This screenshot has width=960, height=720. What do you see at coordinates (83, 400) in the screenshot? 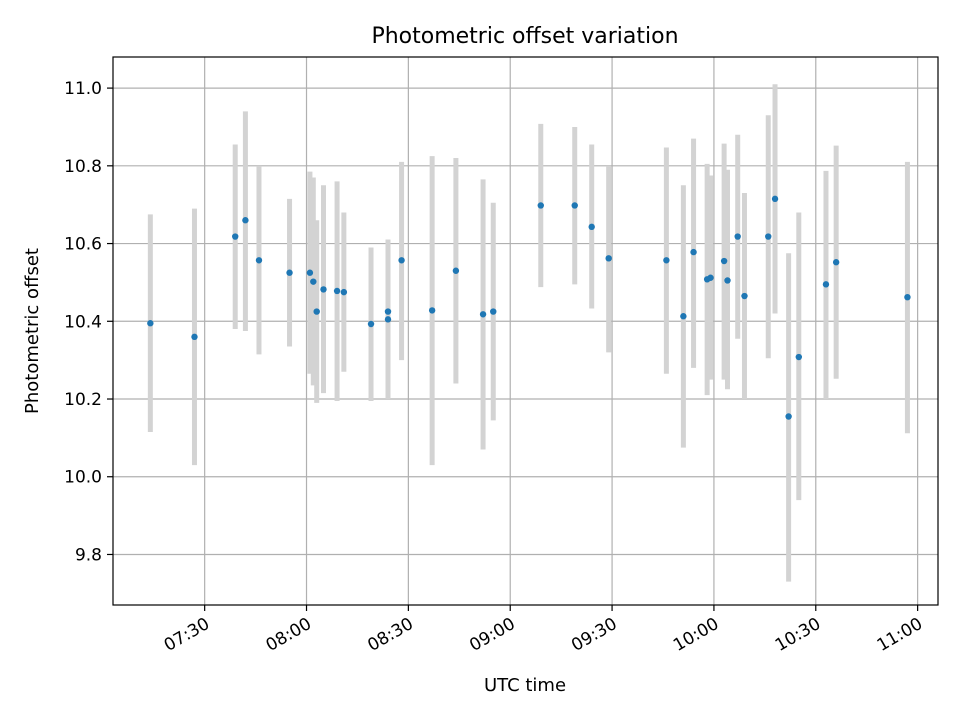
I see `y-tick-label: 10.2` at bounding box center [83, 400].